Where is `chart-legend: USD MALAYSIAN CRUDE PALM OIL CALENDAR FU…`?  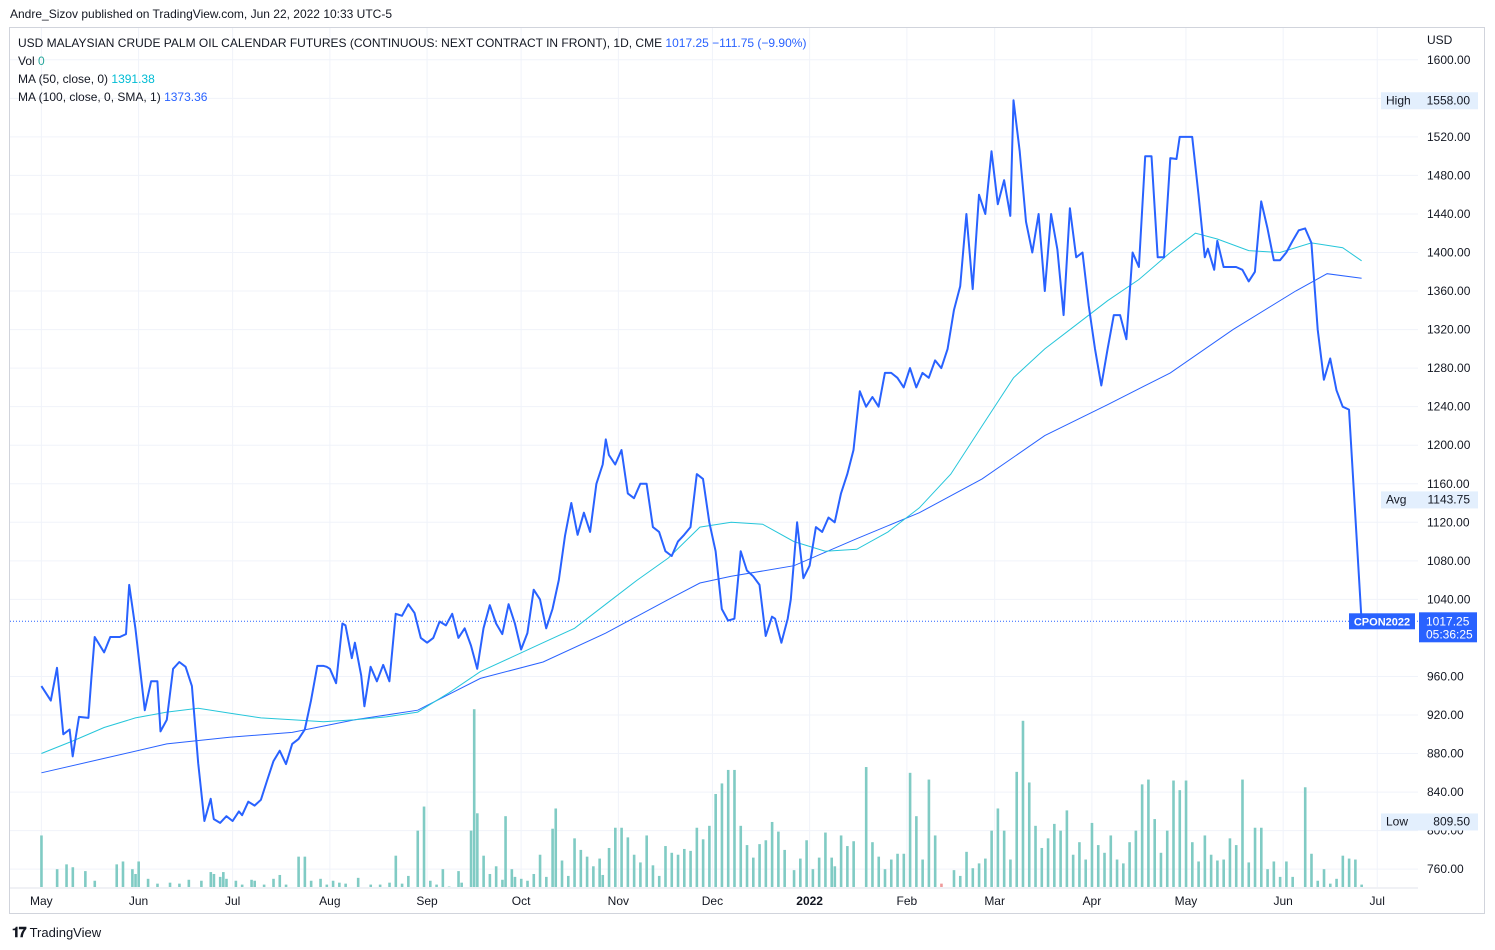 chart-legend: USD MALAYSIAN CRUDE PALM OIL CALENDAR FU… is located at coordinates (412, 70).